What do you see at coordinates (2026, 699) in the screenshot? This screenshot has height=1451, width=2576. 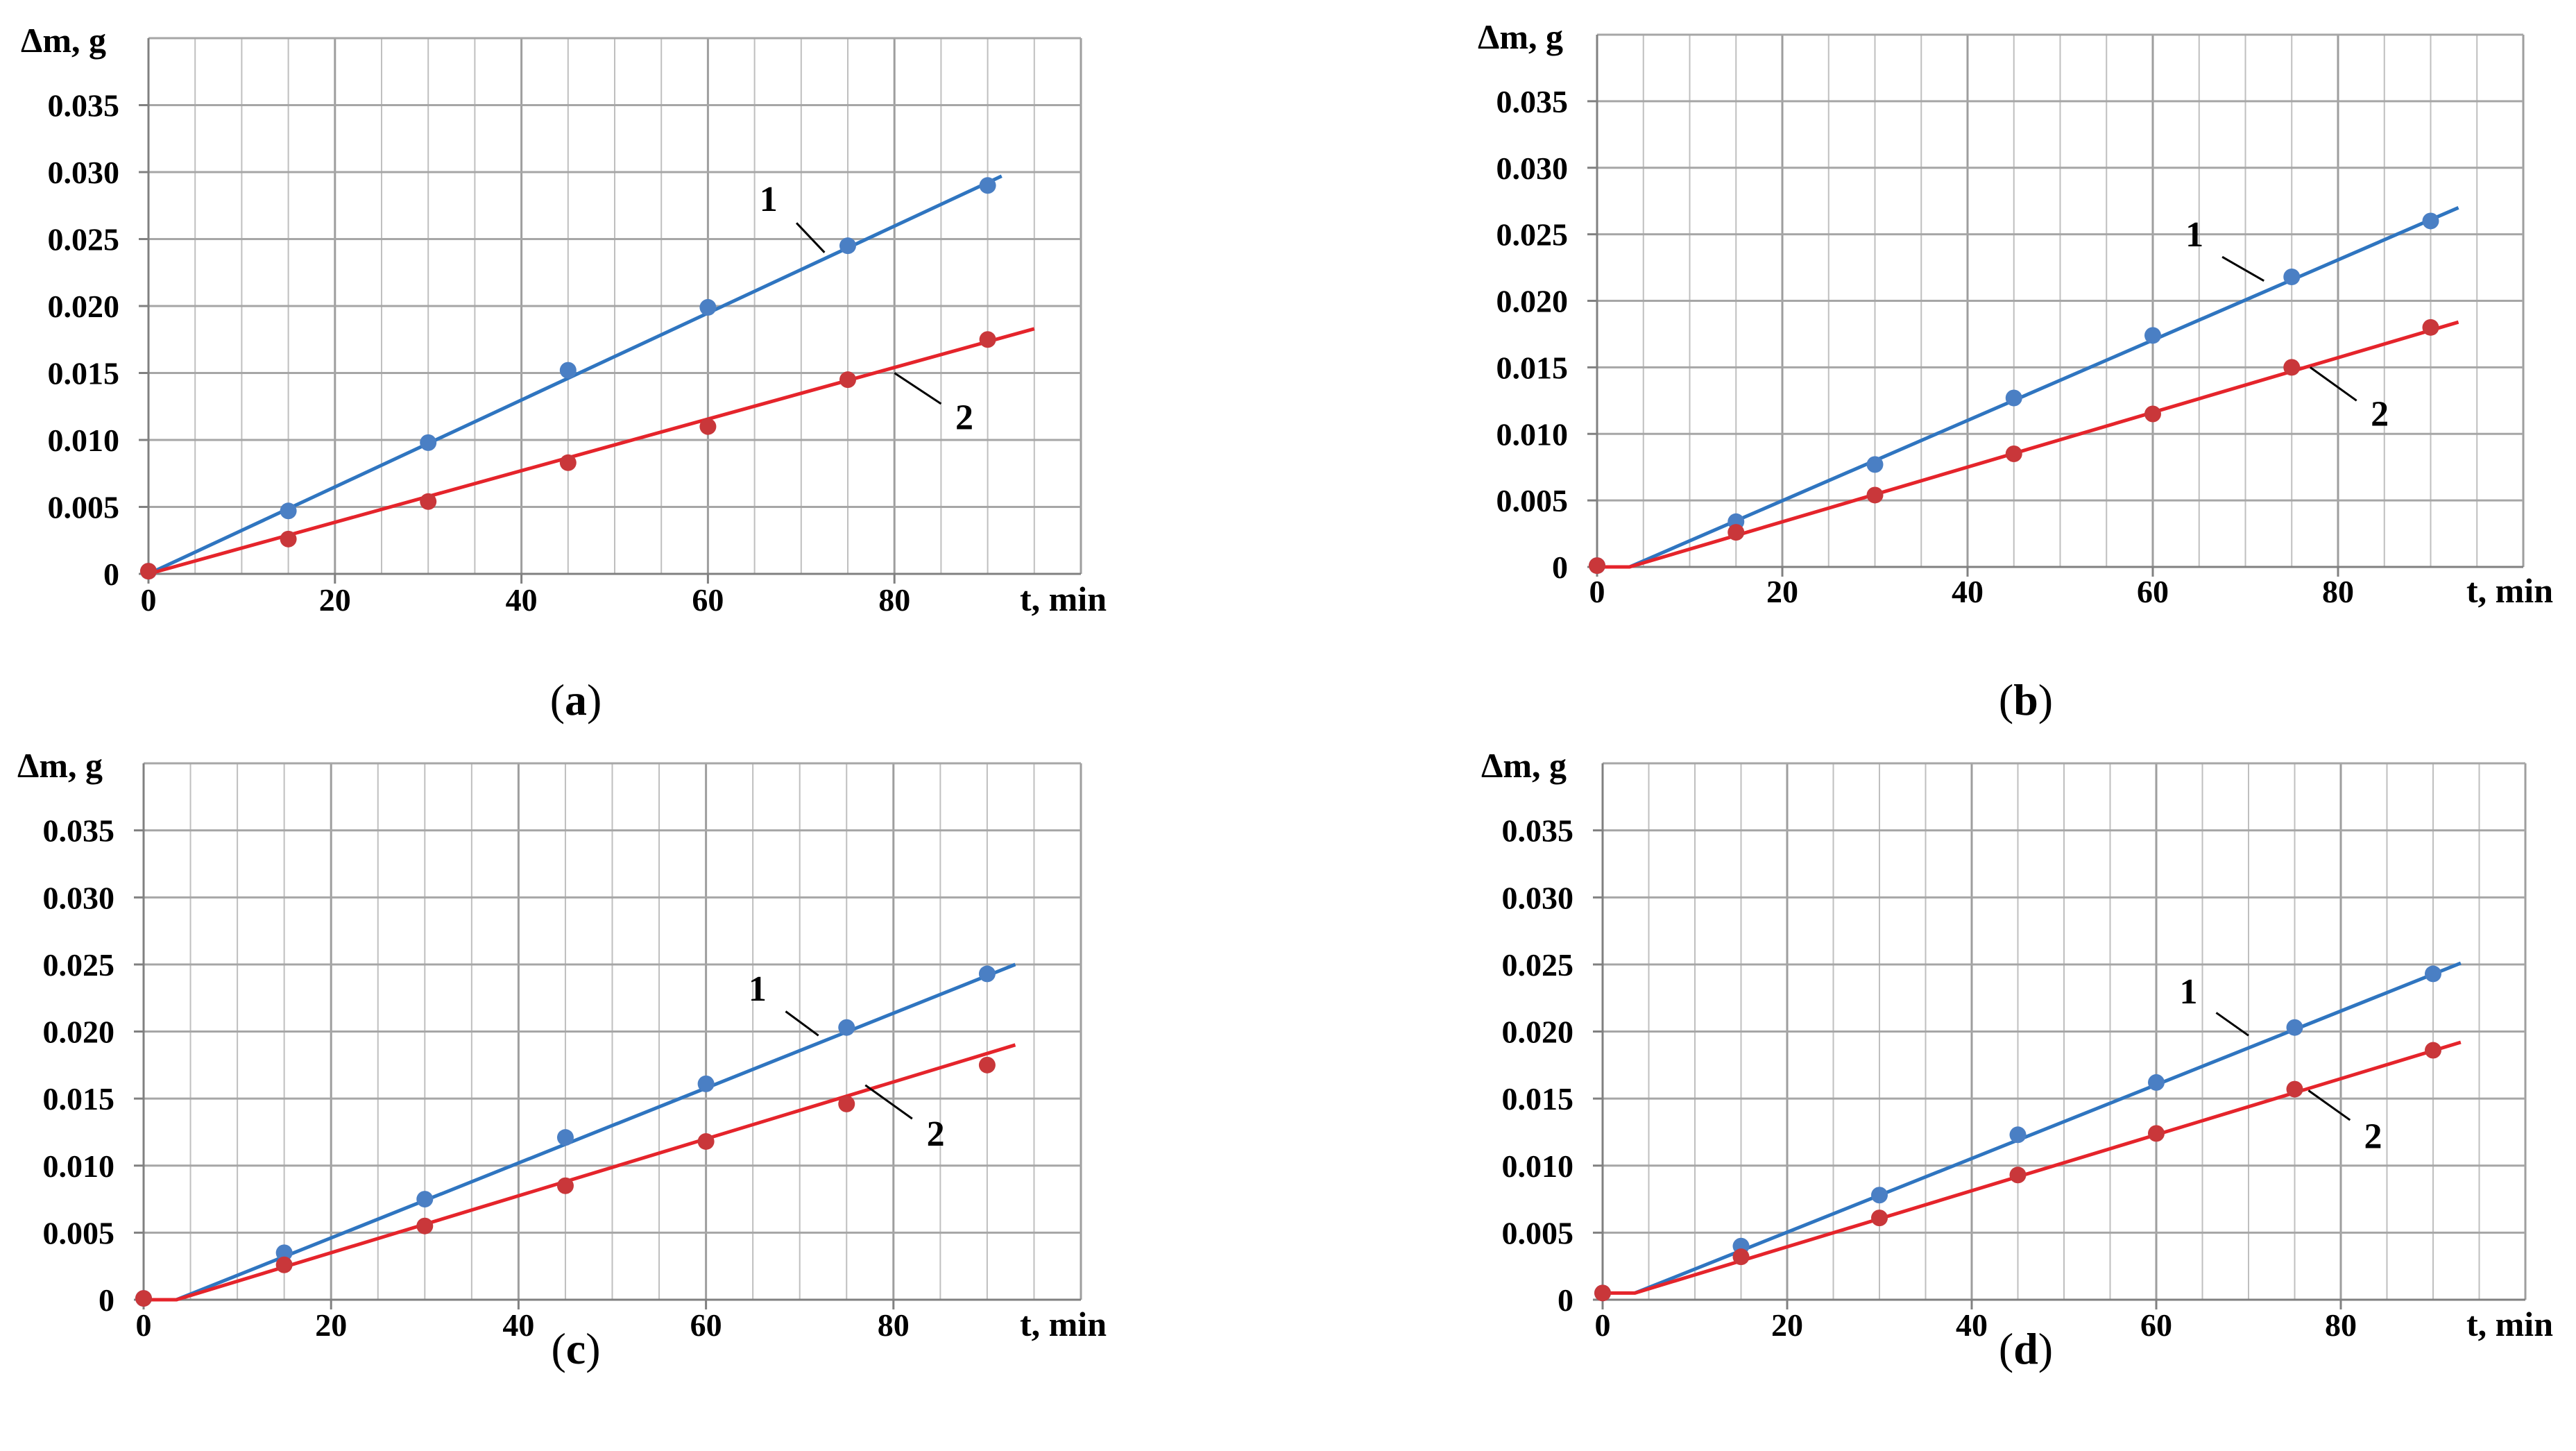 I see `panel-caption: (b)` at bounding box center [2026, 699].